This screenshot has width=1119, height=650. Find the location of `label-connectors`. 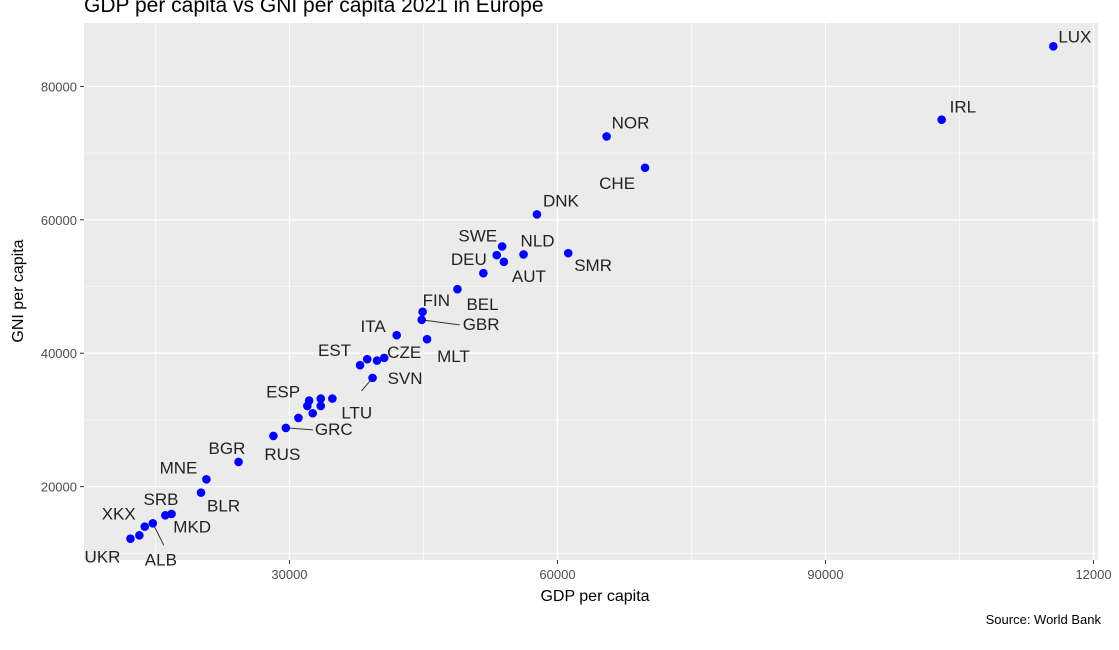

label-connectors is located at coordinates (306, 432).